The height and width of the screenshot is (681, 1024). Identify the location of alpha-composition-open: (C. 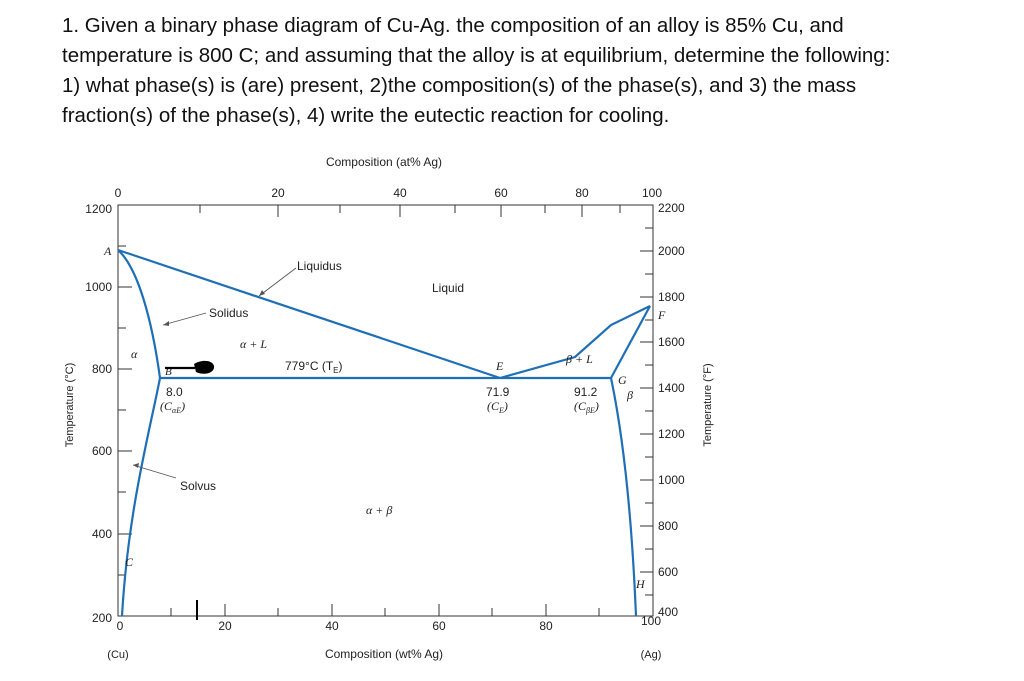
(166, 406).